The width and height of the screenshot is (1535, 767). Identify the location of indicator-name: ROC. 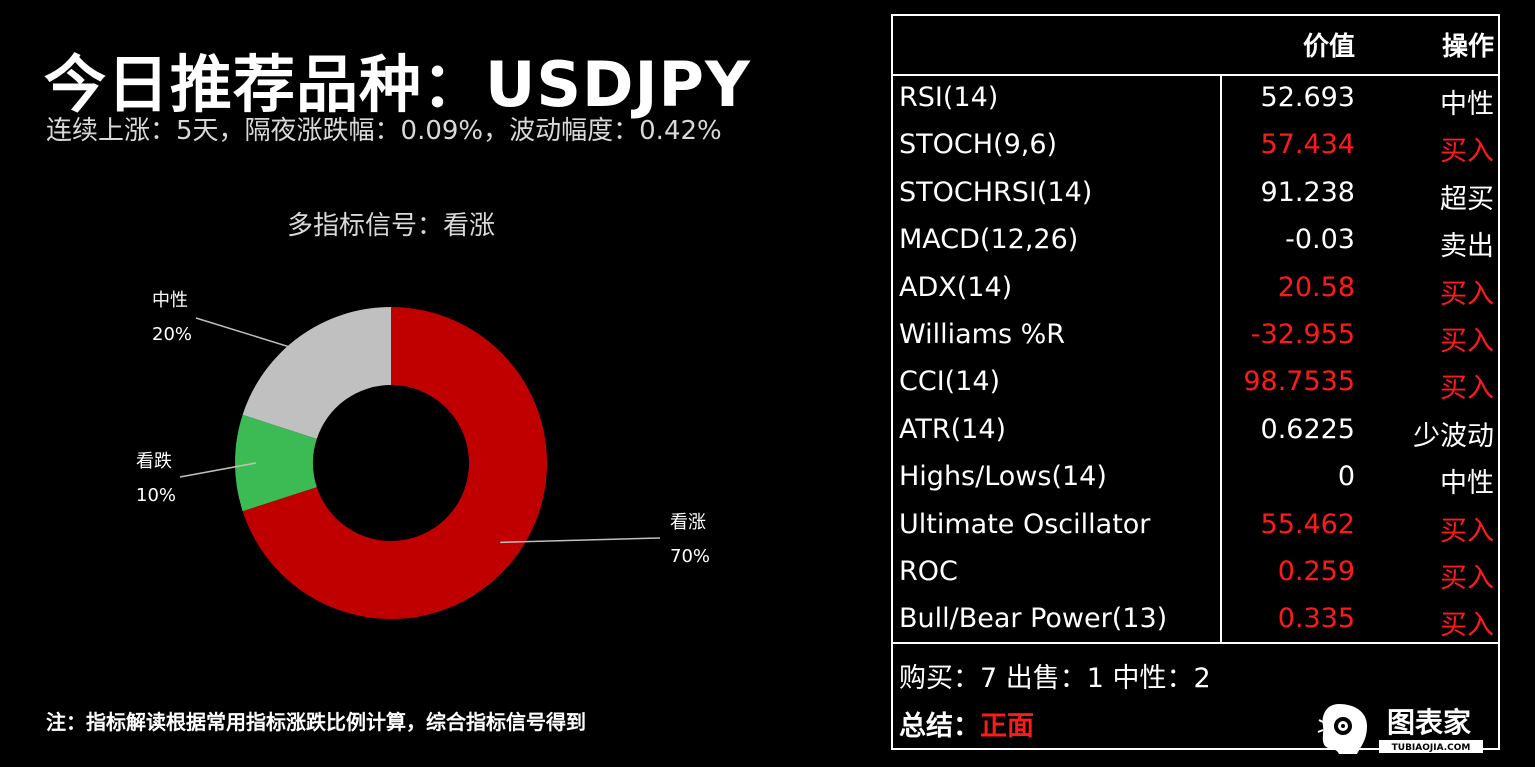
(928, 571).